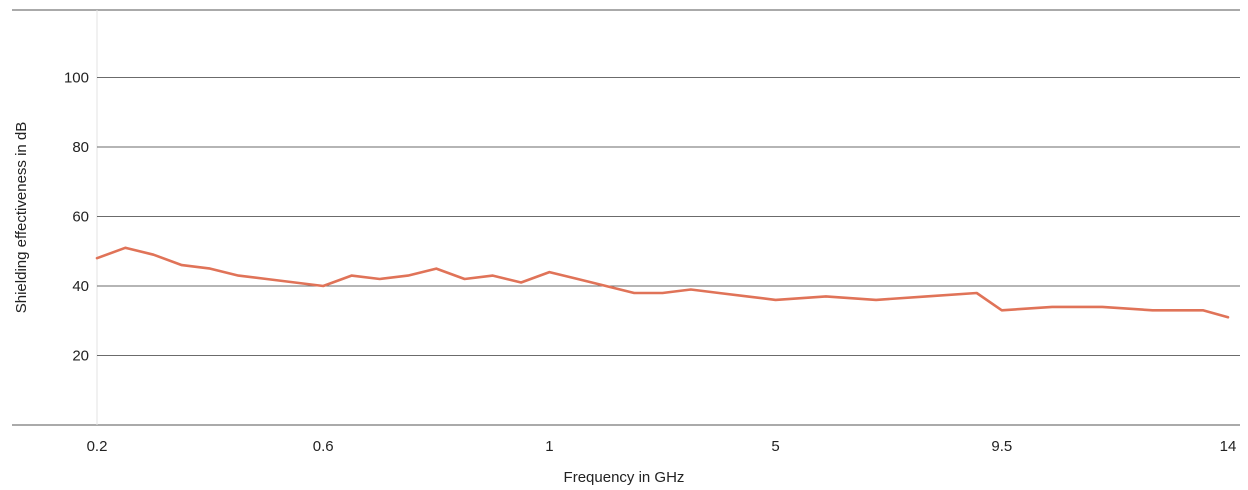  What do you see at coordinates (80, 356) in the screenshot?
I see `y-tick-label: 20` at bounding box center [80, 356].